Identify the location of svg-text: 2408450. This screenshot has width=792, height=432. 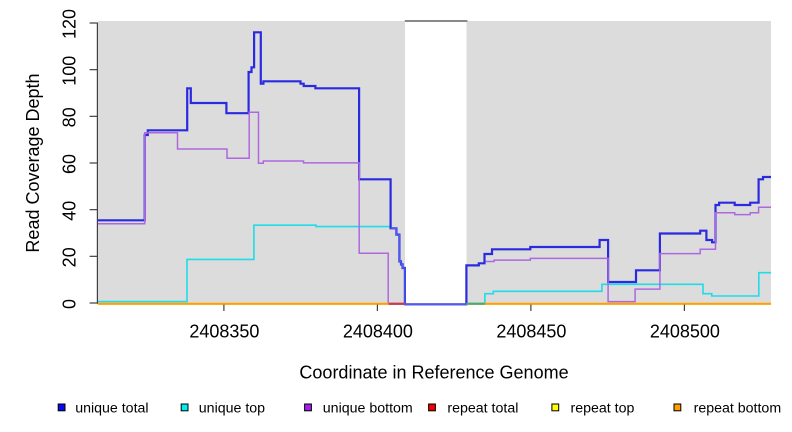
(531, 332).